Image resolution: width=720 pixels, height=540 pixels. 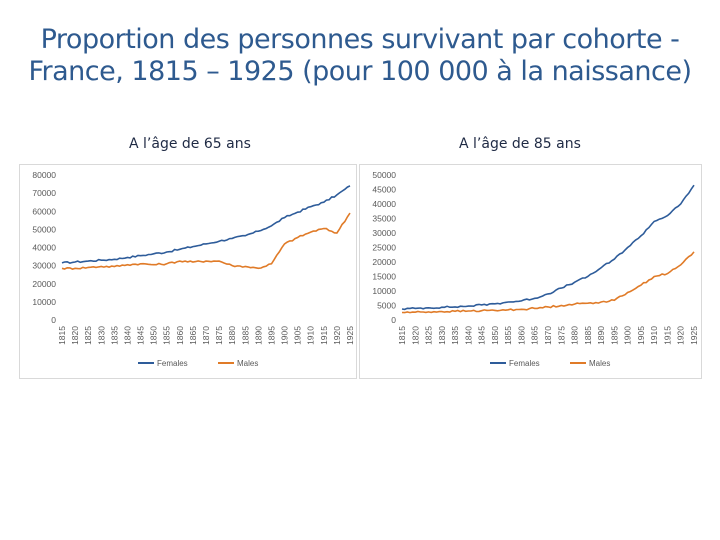 I want to click on chart-65-subtitle: A l’âge de 65 ans, so click(x=190, y=144).